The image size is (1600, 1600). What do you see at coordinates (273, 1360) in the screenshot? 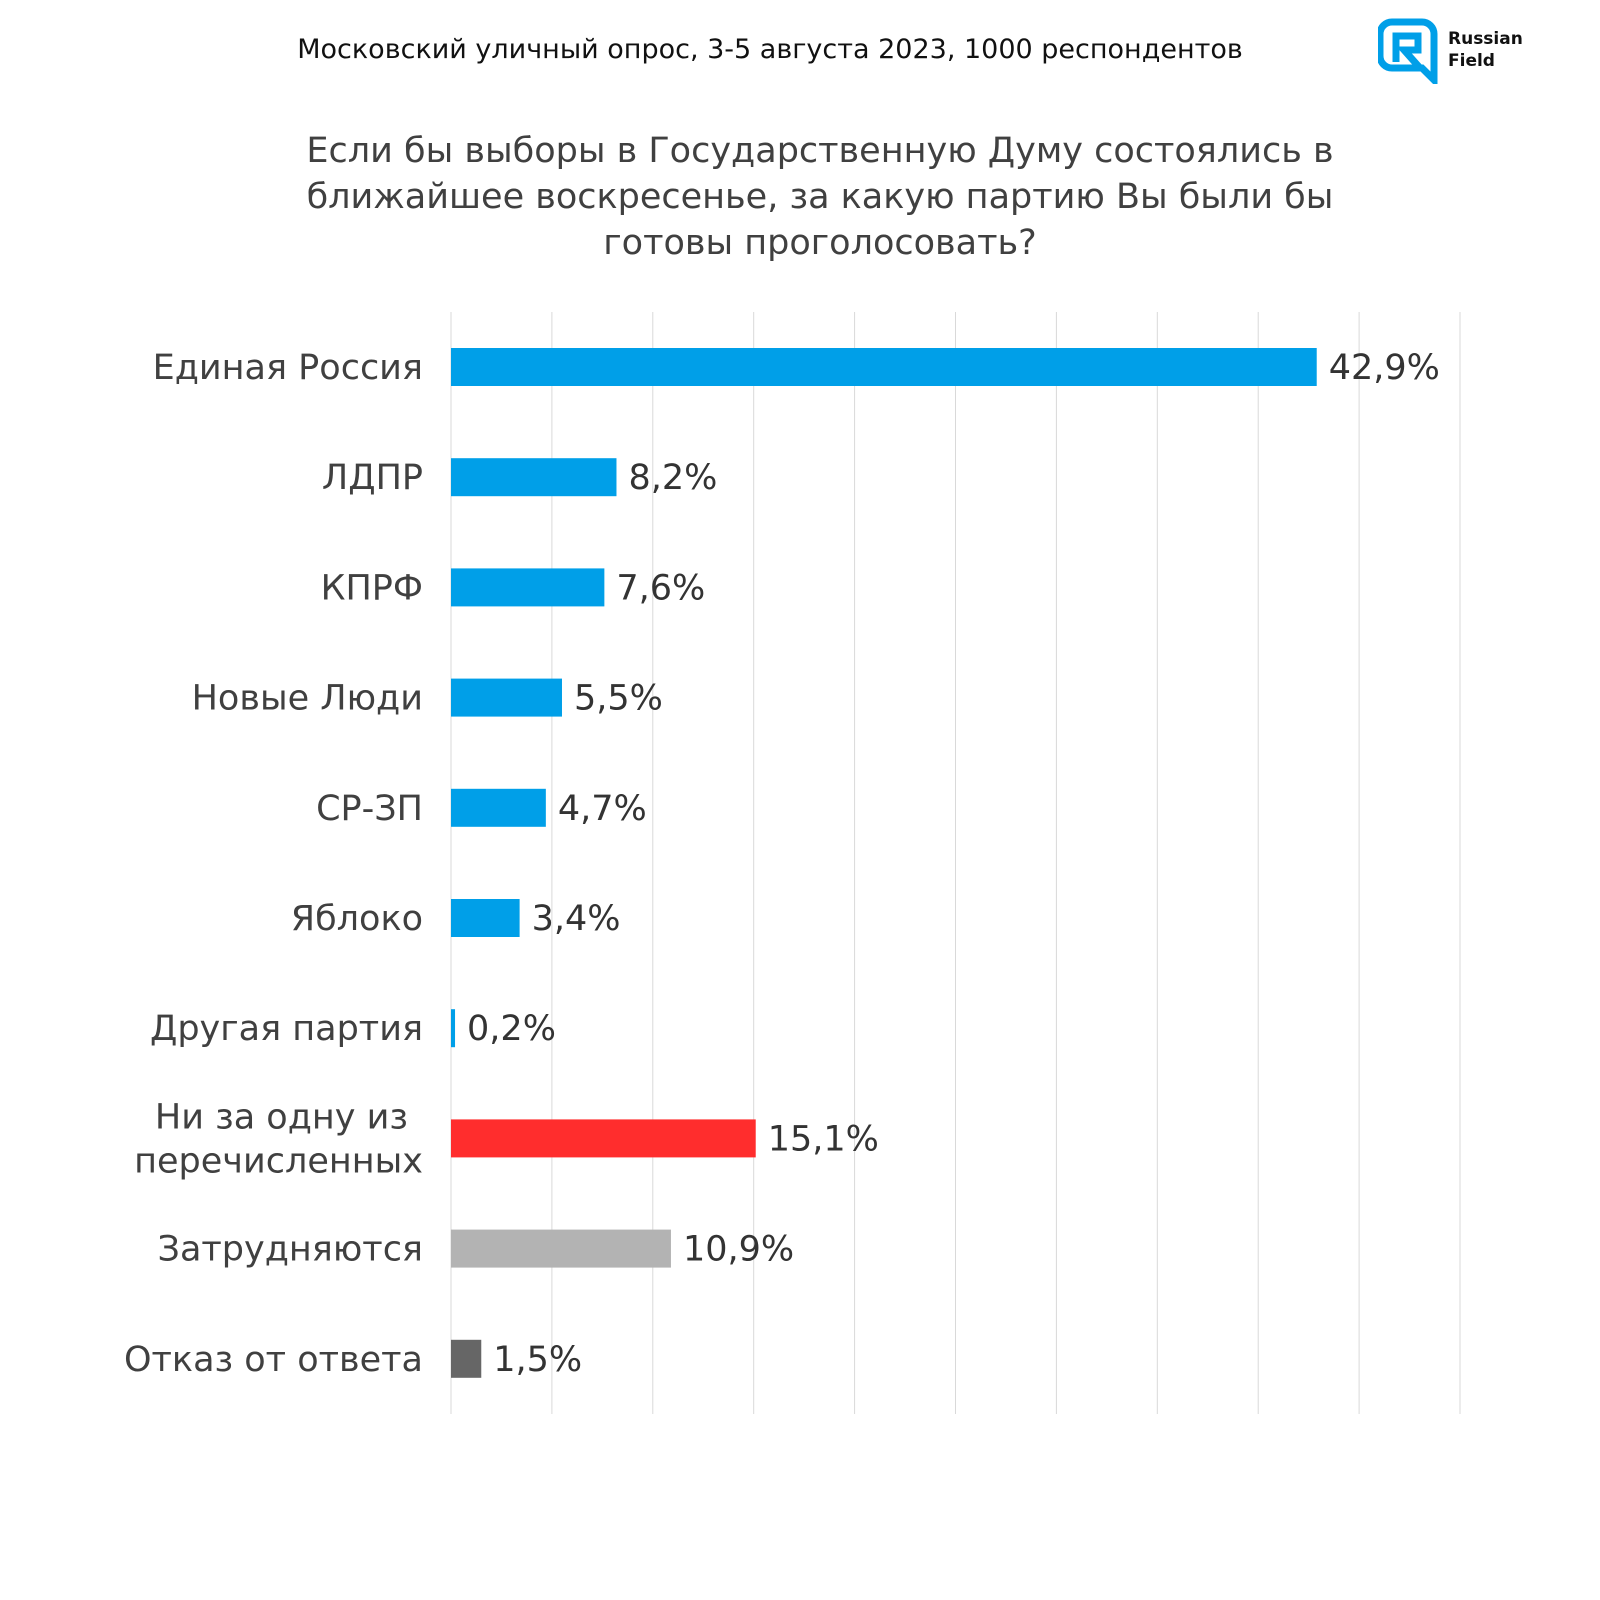
I see `category-label: Отказ от ответа` at bounding box center [273, 1360].